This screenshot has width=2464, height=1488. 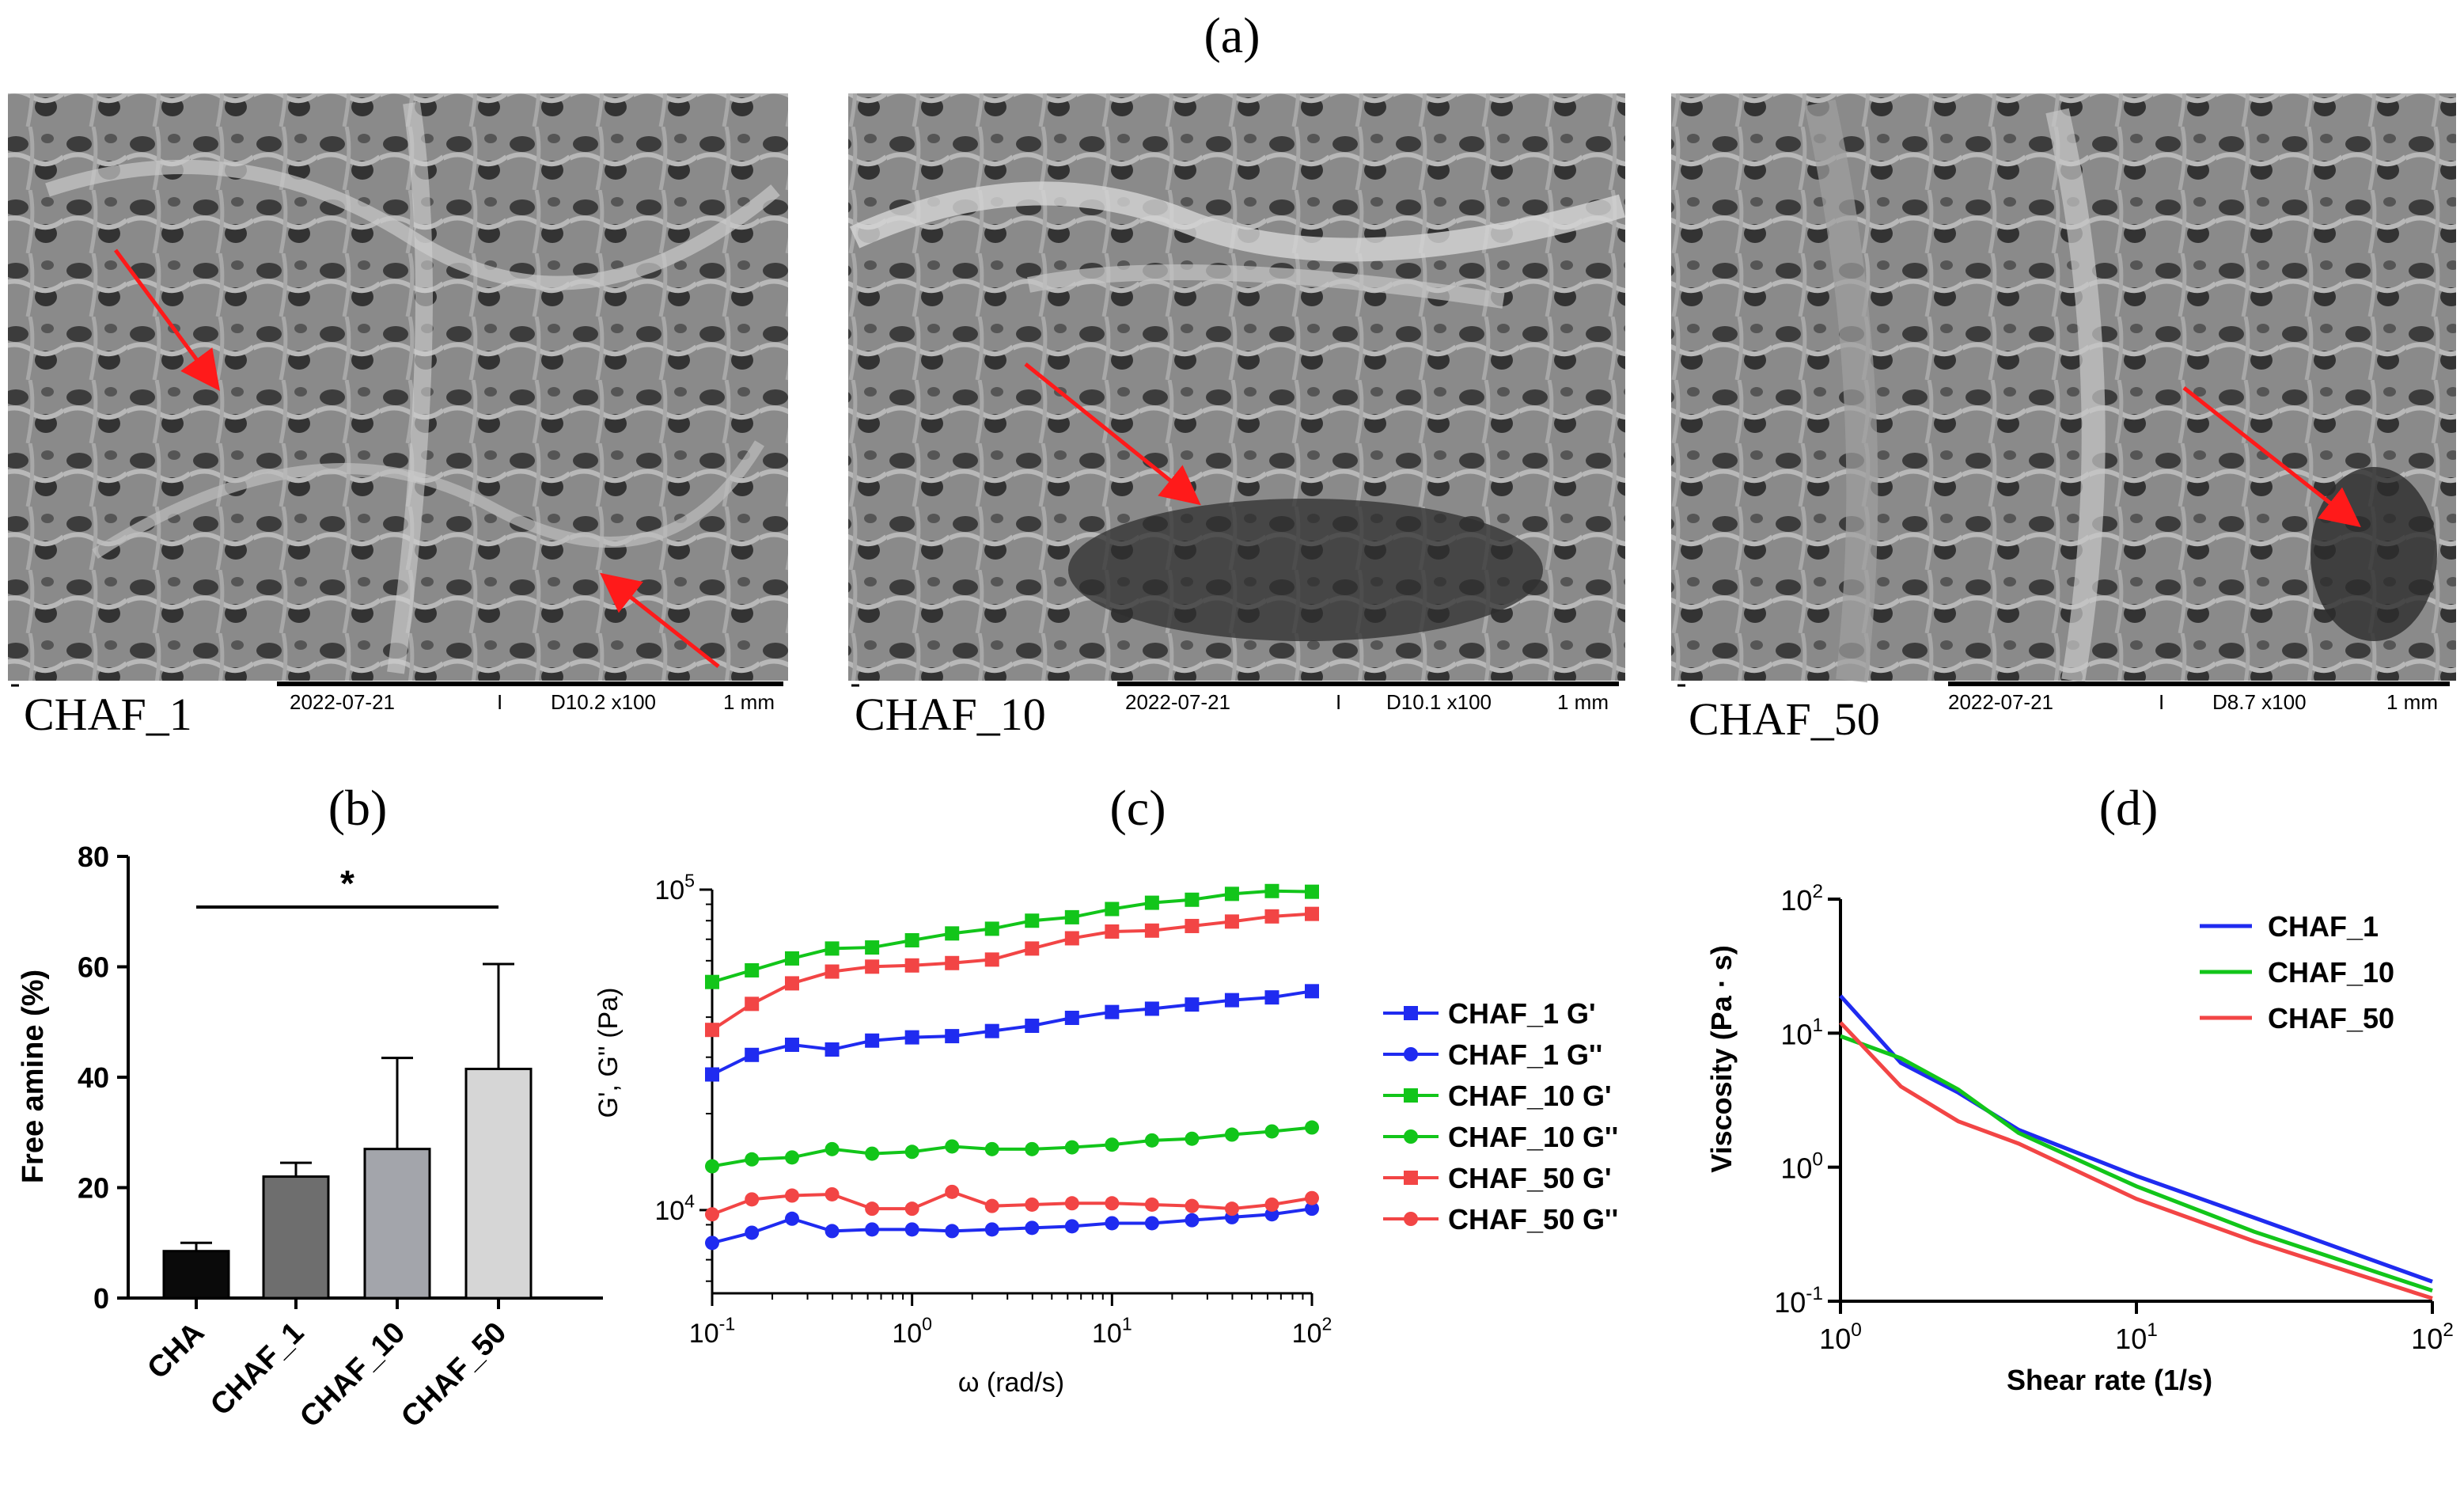 I want to click on y-tick-label: 10⁵, so click(x=674, y=888).